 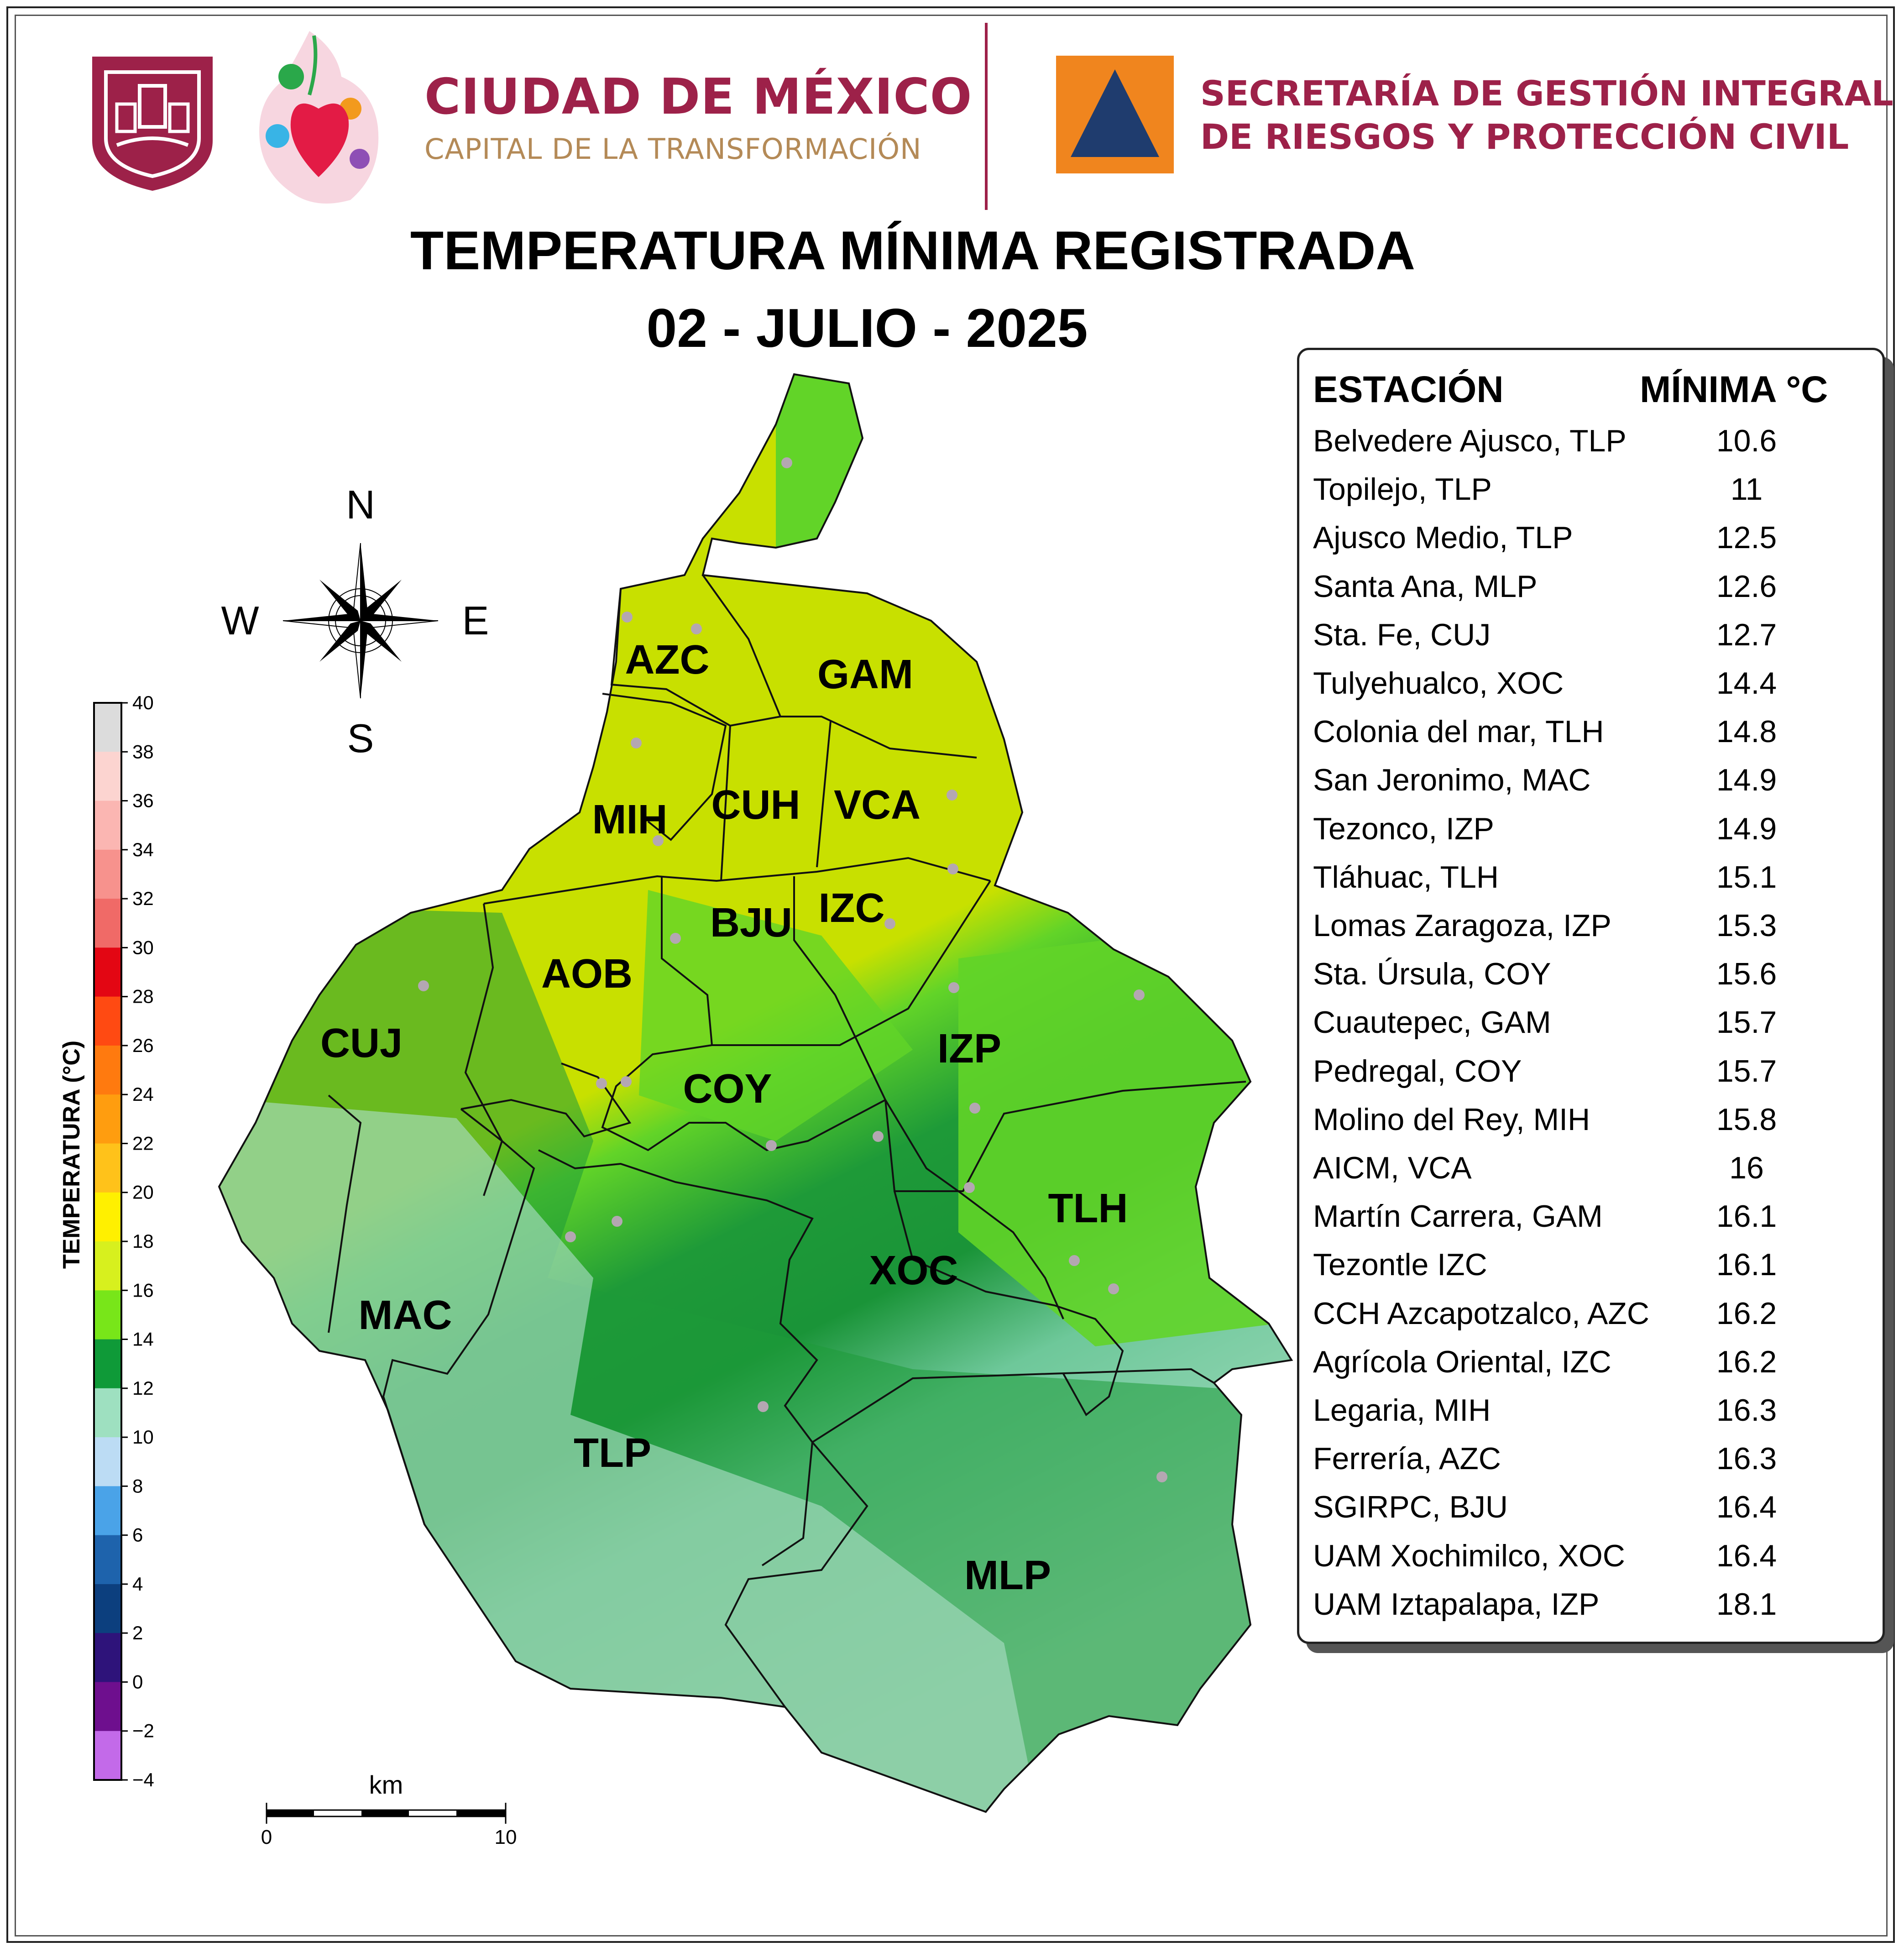 I want to click on colorbar-tick-label: 4, so click(x=137, y=1584).